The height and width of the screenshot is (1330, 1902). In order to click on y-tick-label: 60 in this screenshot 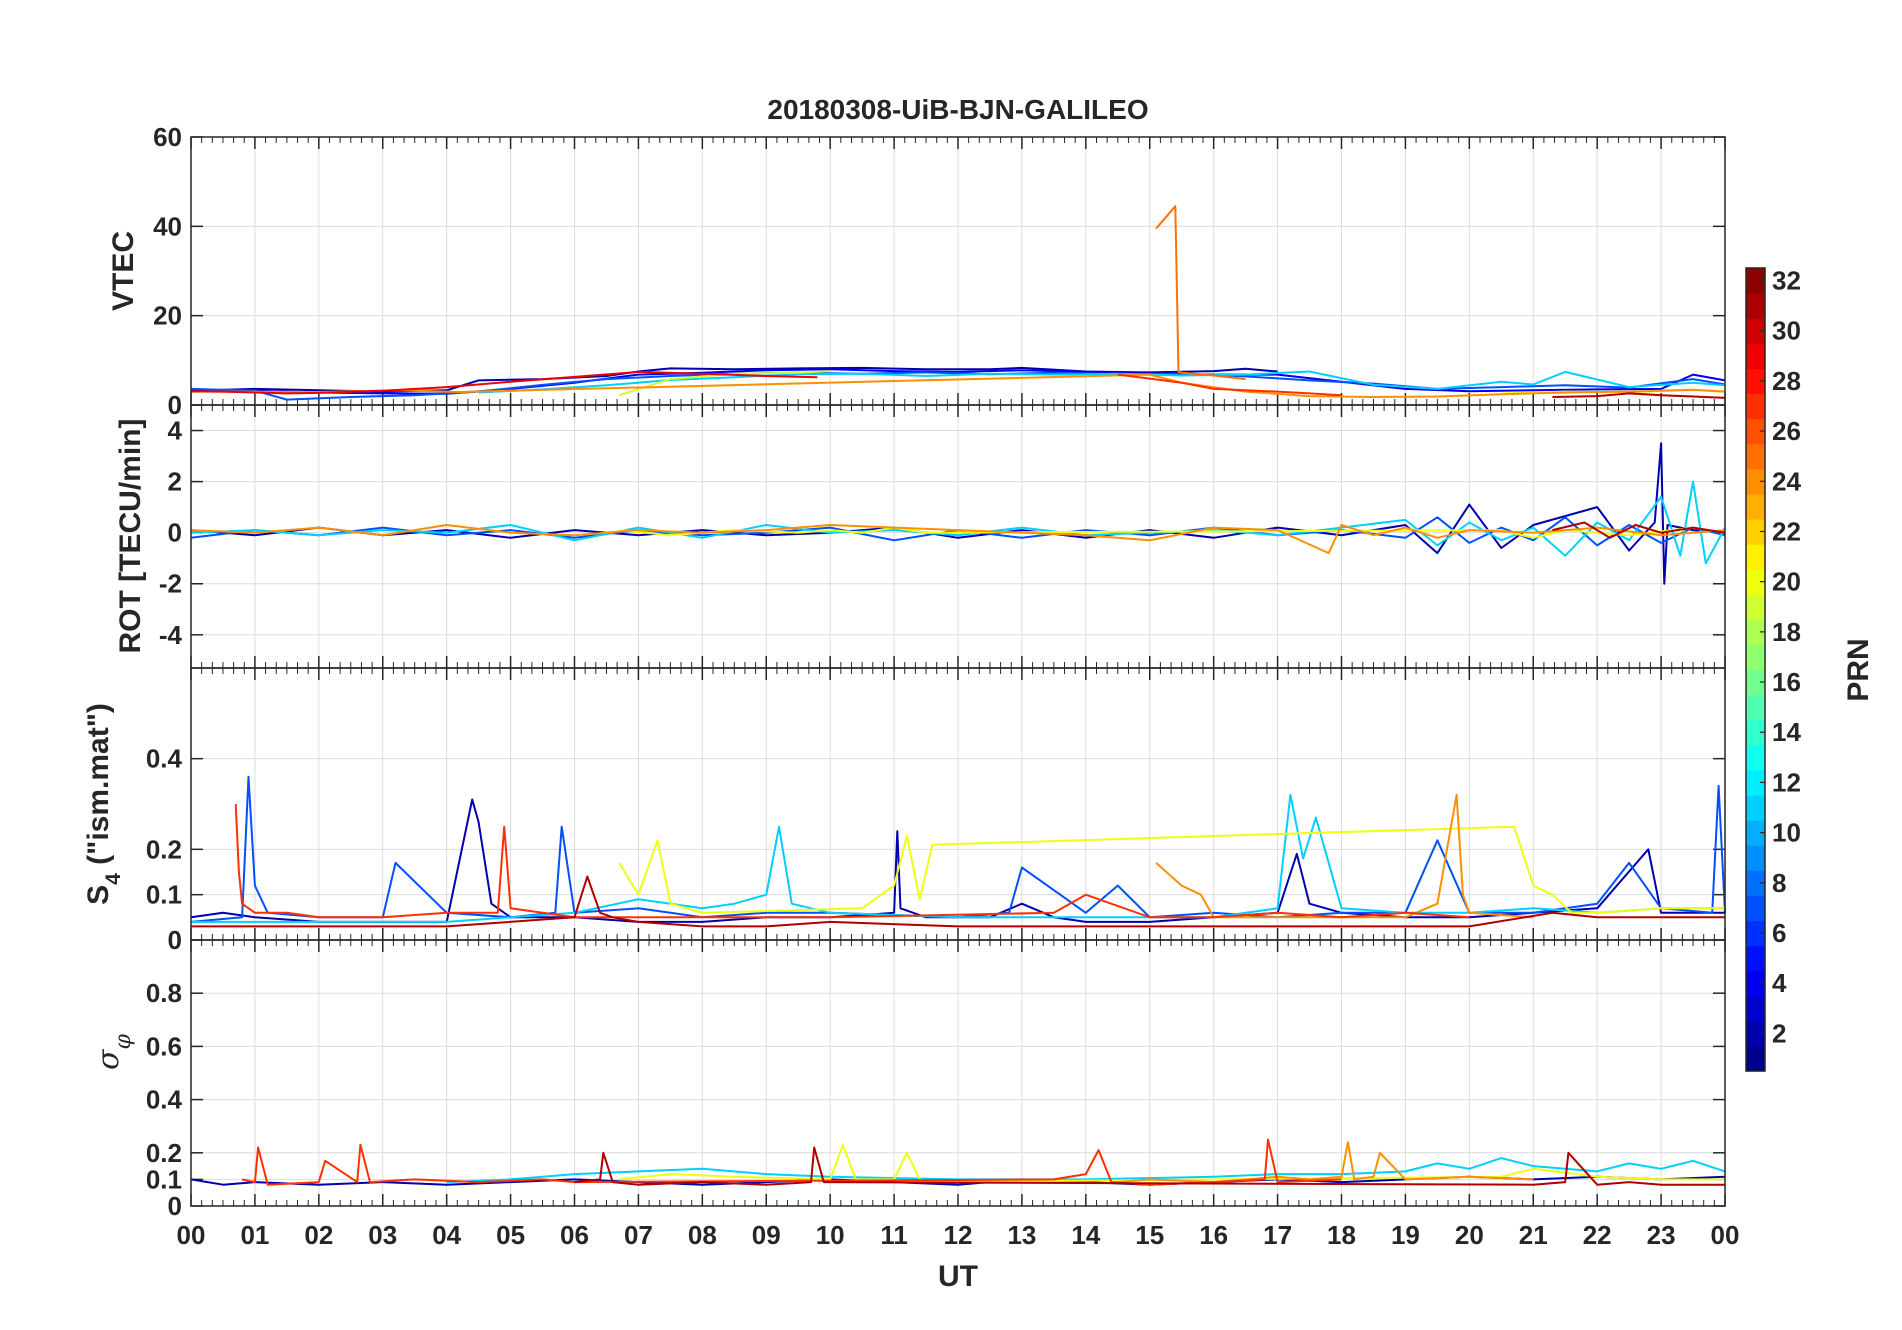, I will do `click(167, 137)`.